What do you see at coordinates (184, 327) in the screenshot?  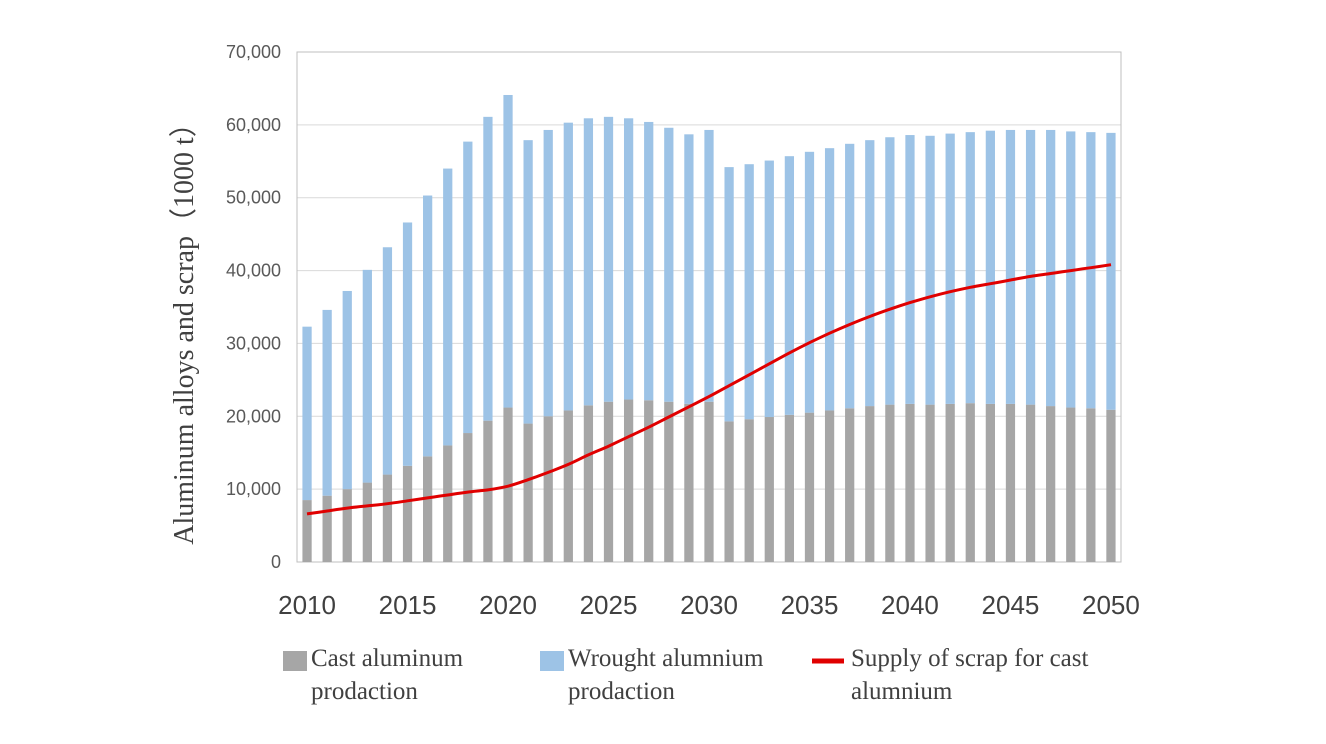 I see `y-axis-title: Aluminum alloys and scrap（1000 t）` at bounding box center [184, 327].